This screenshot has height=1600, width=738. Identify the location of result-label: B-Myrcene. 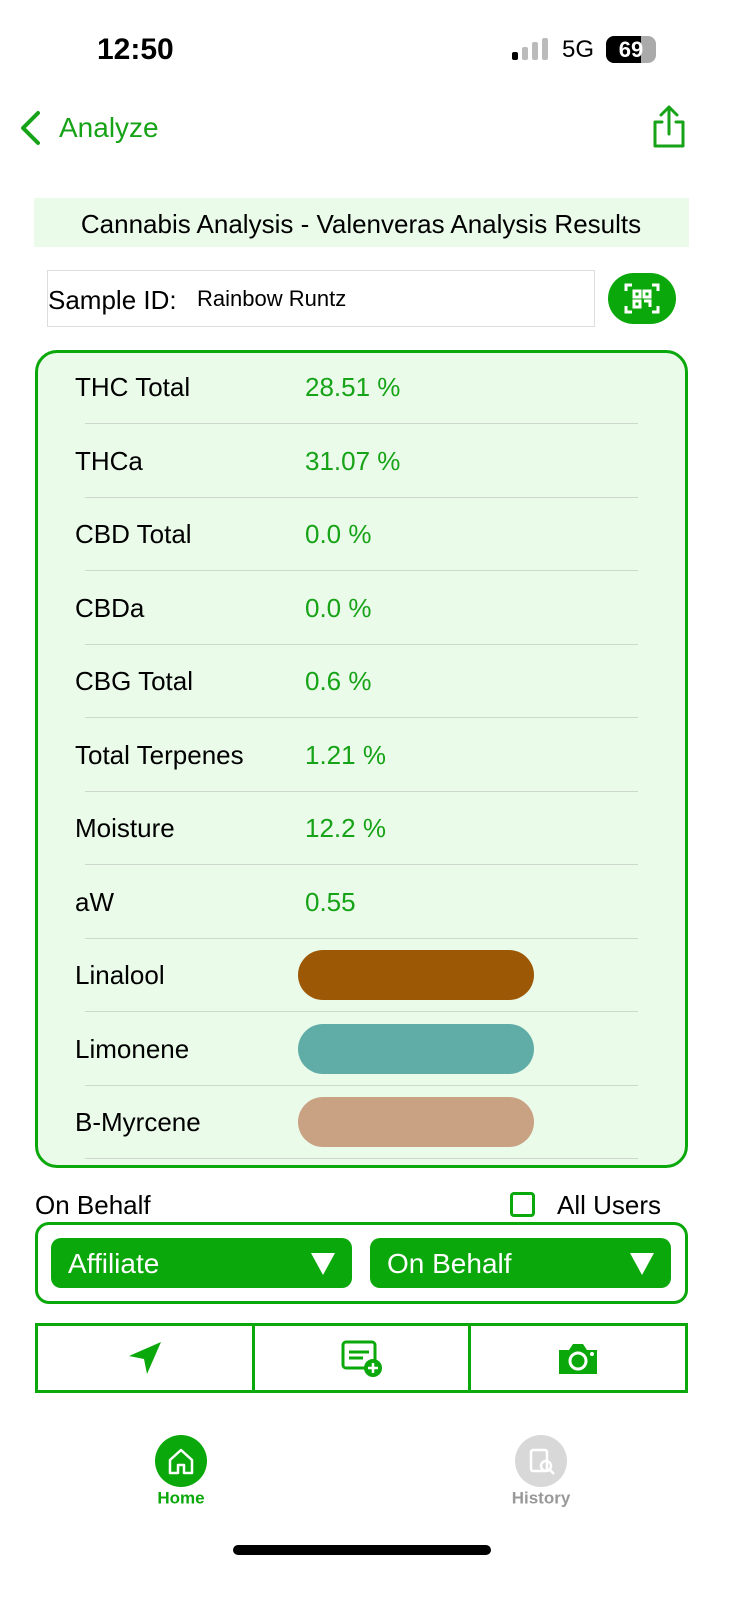
(138, 1122).